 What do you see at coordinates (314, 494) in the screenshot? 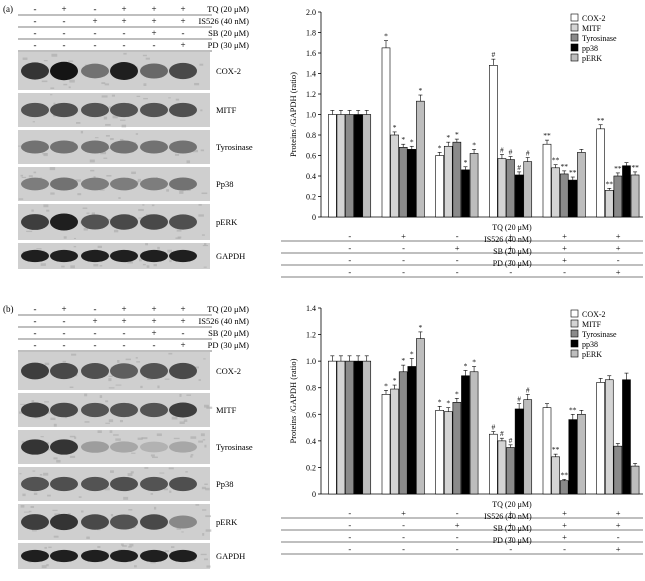
I see `y-tick-label: 0` at bounding box center [314, 494].